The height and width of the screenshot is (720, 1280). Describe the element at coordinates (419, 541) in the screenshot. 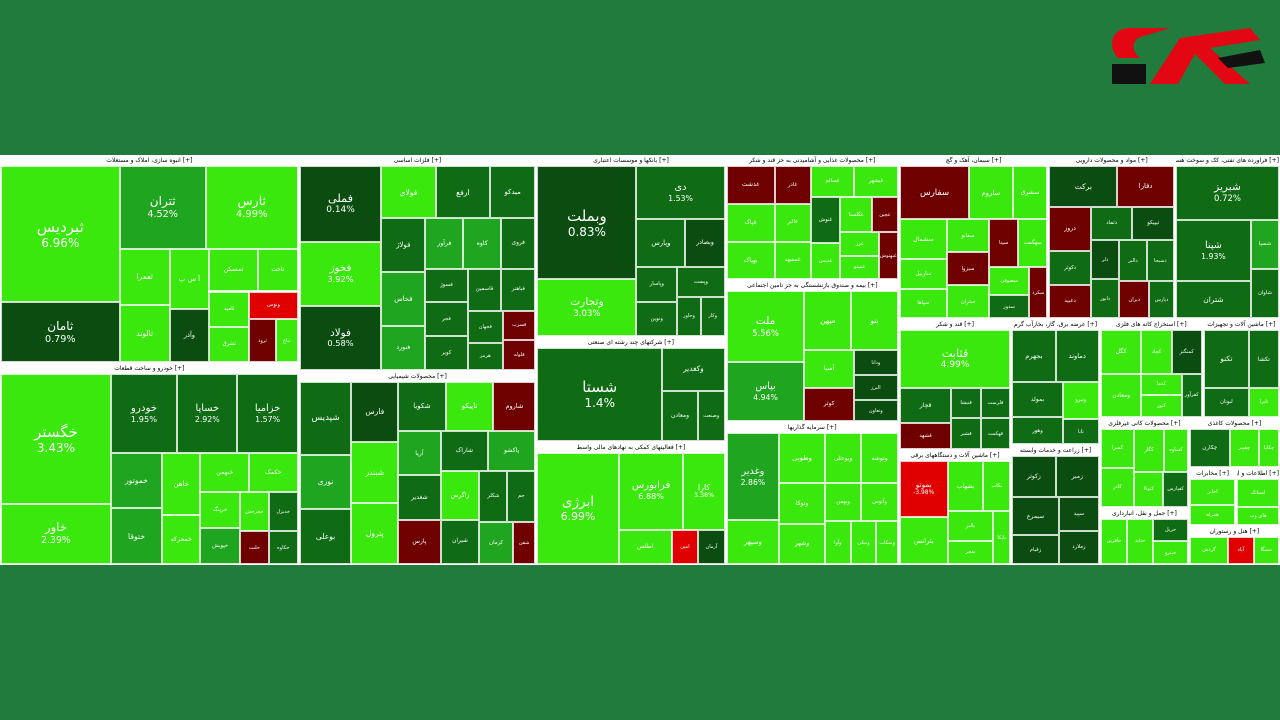

I see `tile: پارس` at that location.